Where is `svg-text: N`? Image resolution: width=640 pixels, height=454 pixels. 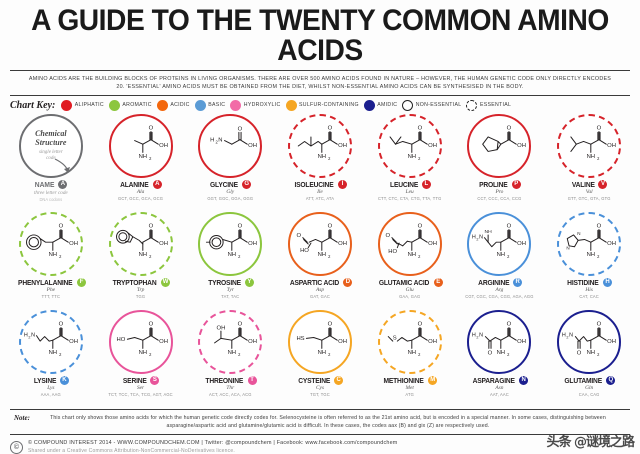 svg-text: N is located at coordinates (578, 233).